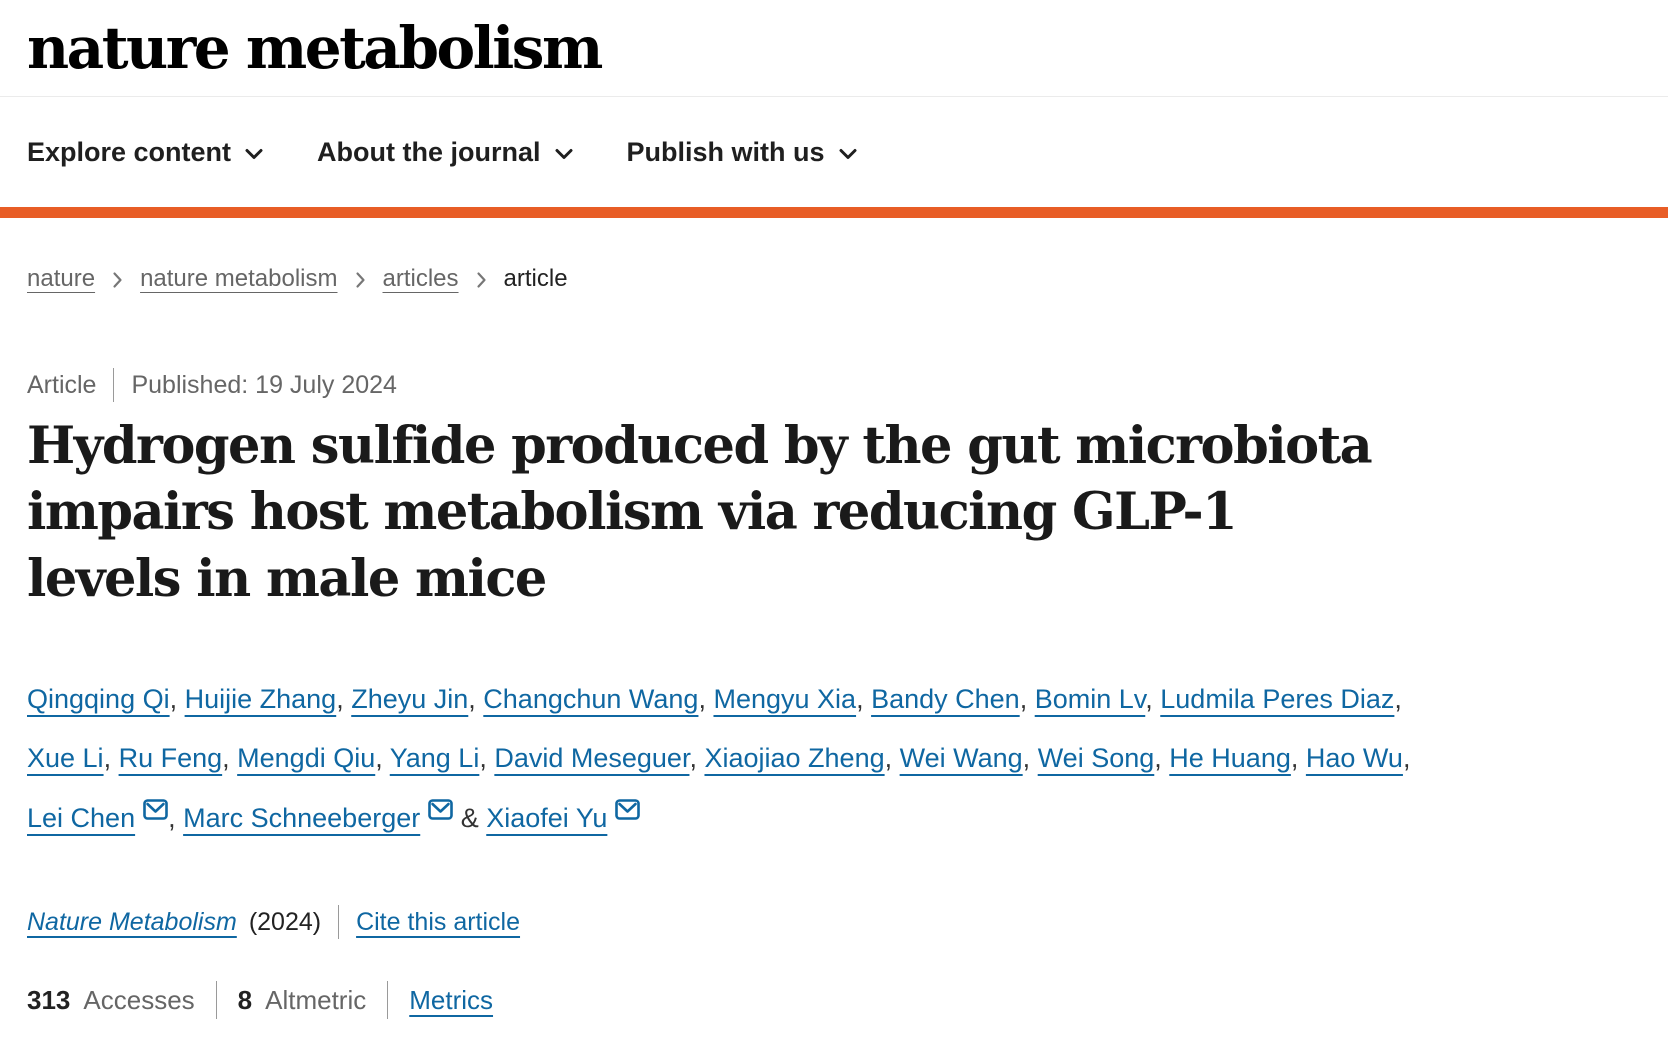 Image resolution: width=1668 pixels, height=1048 pixels. I want to click on nav-label: Publish with us, so click(725, 151).